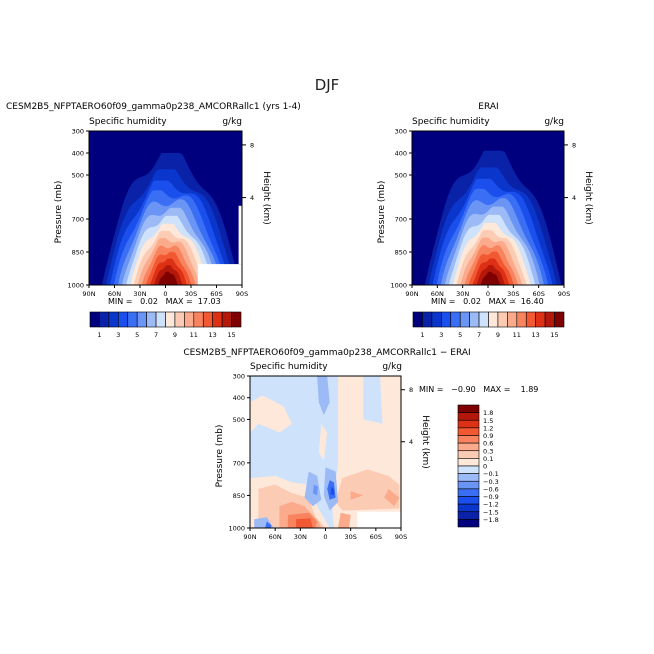  Describe the element at coordinates (99, 335) in the screenshot. I see `colorbar1-label: 1` at that location.